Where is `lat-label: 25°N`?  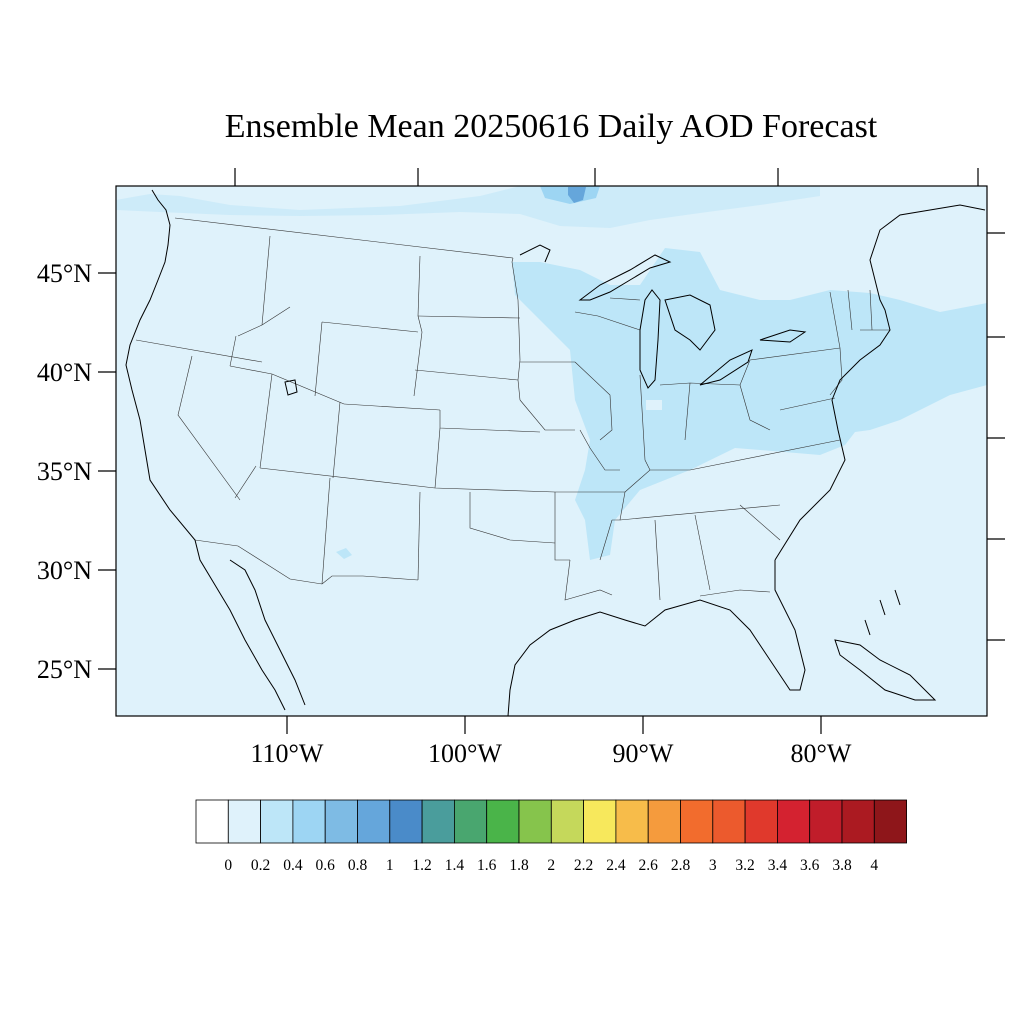 lat-label: 25°N is located at coordinates (64, 669).